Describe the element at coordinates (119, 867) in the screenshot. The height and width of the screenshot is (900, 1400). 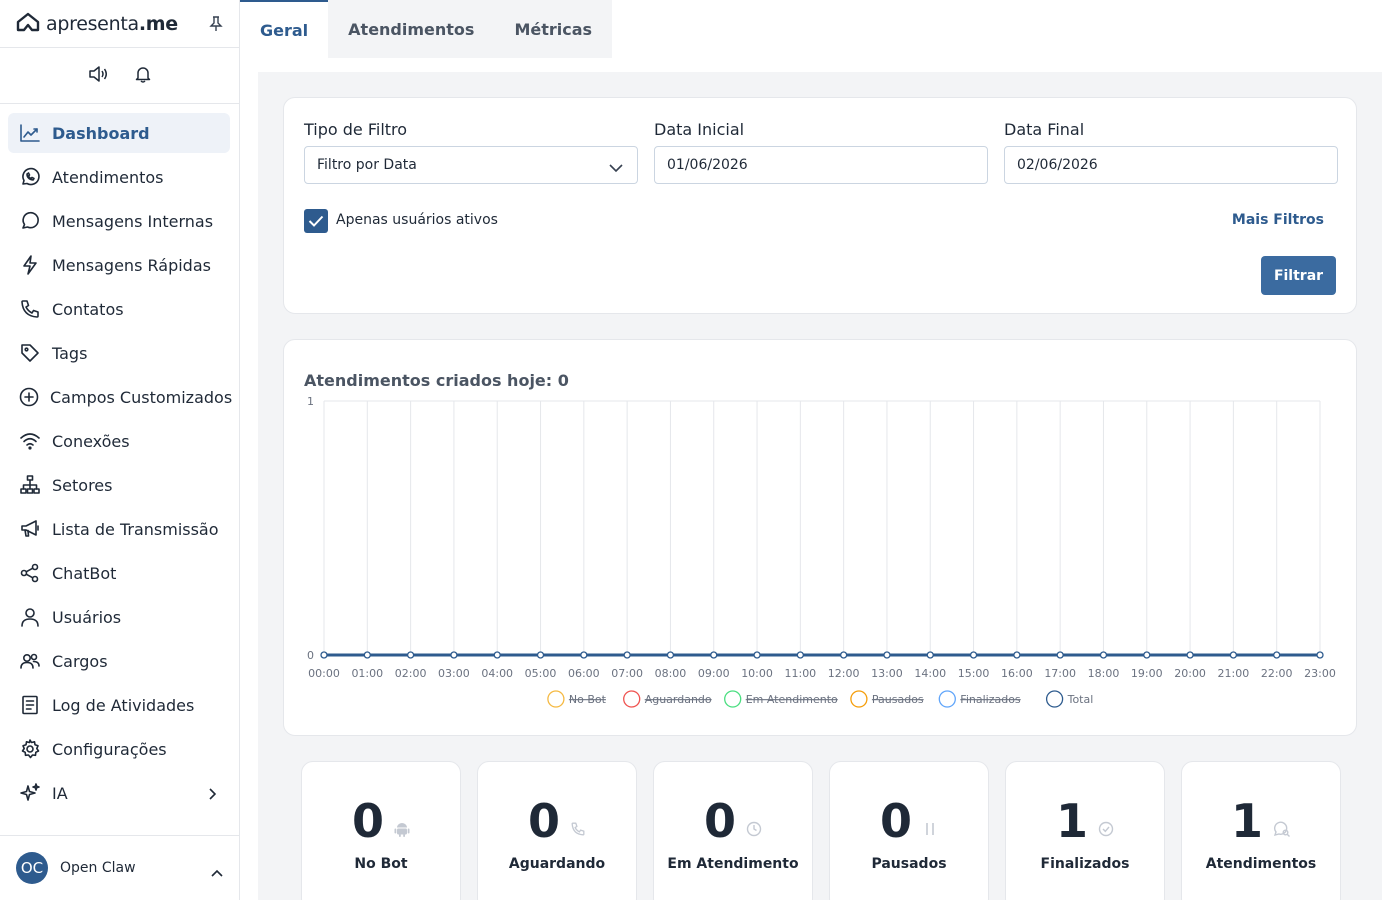
I see `user-menu: OC Open Claw` at that location.